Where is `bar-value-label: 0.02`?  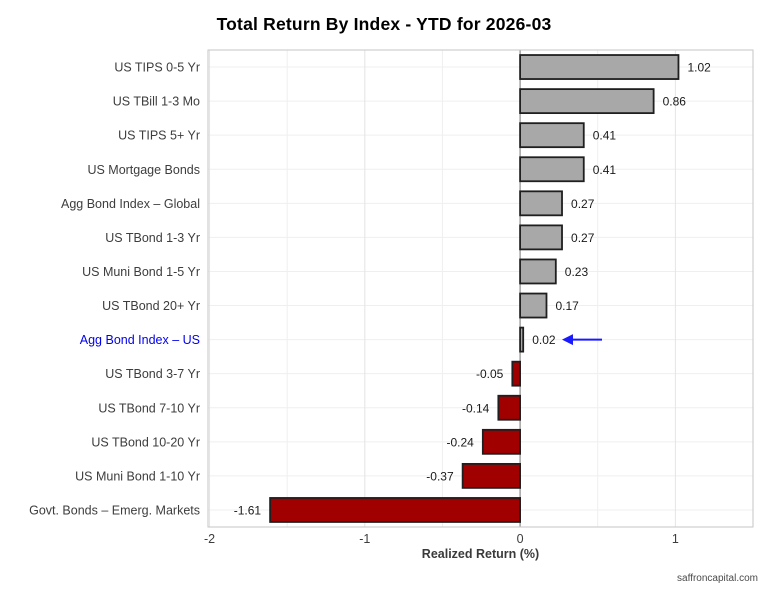 bar-value-label: 0.02 is located at coordinates (544, 340).